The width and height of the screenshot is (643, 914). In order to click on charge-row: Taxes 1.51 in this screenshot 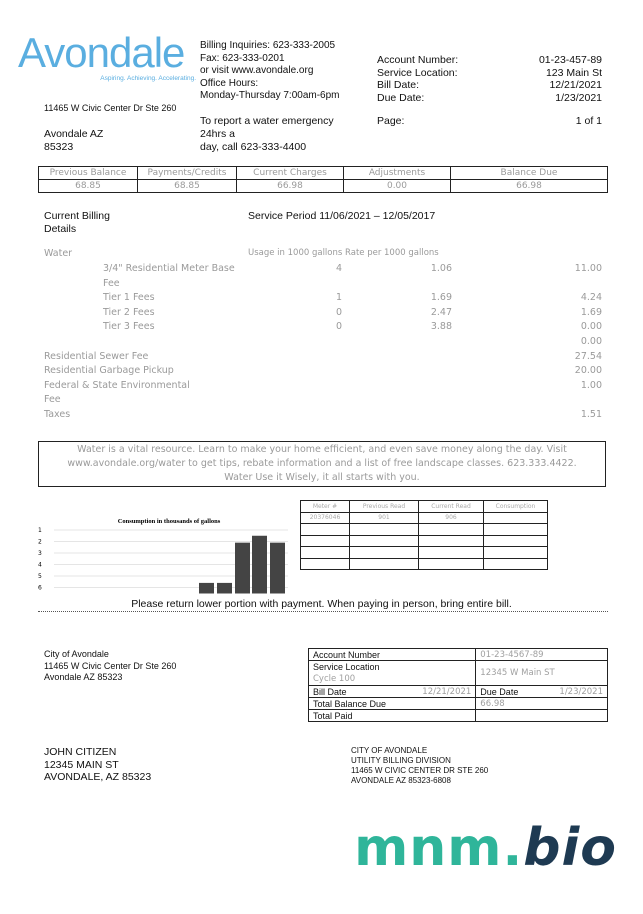, I will do `click(323, 416)`.